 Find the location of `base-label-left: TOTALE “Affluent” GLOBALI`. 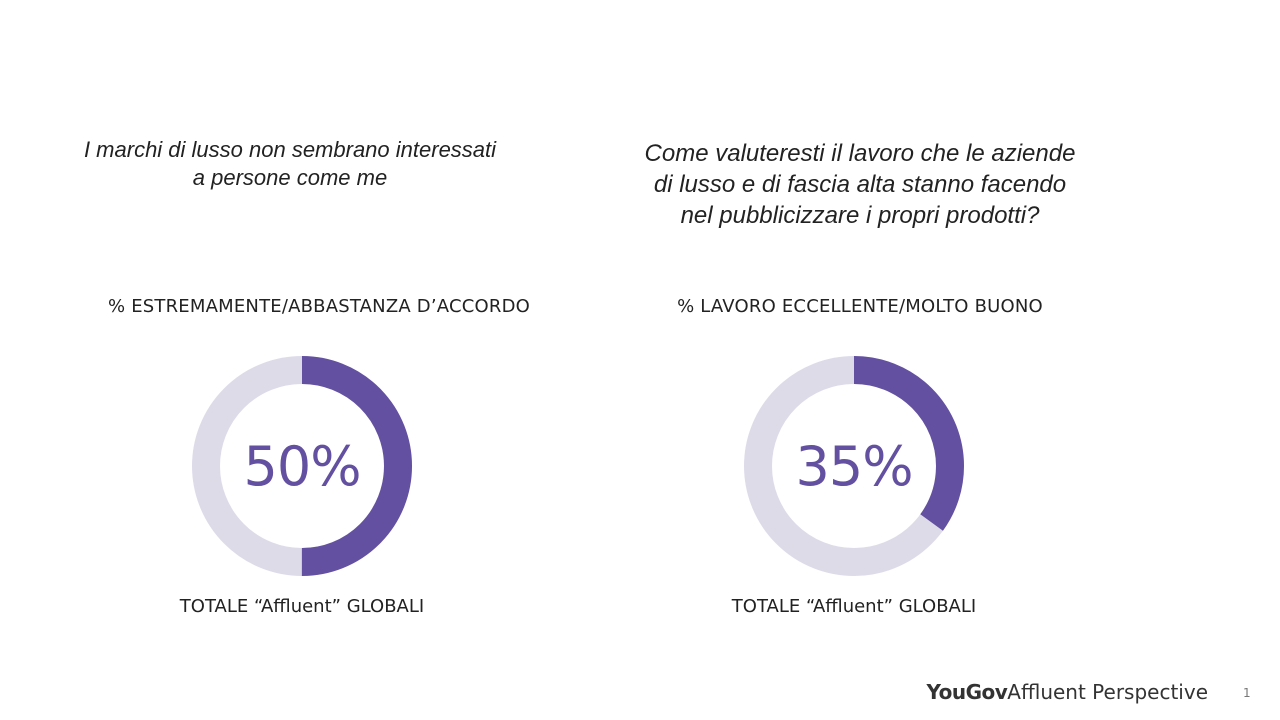

base-label-left: TOTALE “Affluent” GLOBALI is located at coordinates (302, 606).